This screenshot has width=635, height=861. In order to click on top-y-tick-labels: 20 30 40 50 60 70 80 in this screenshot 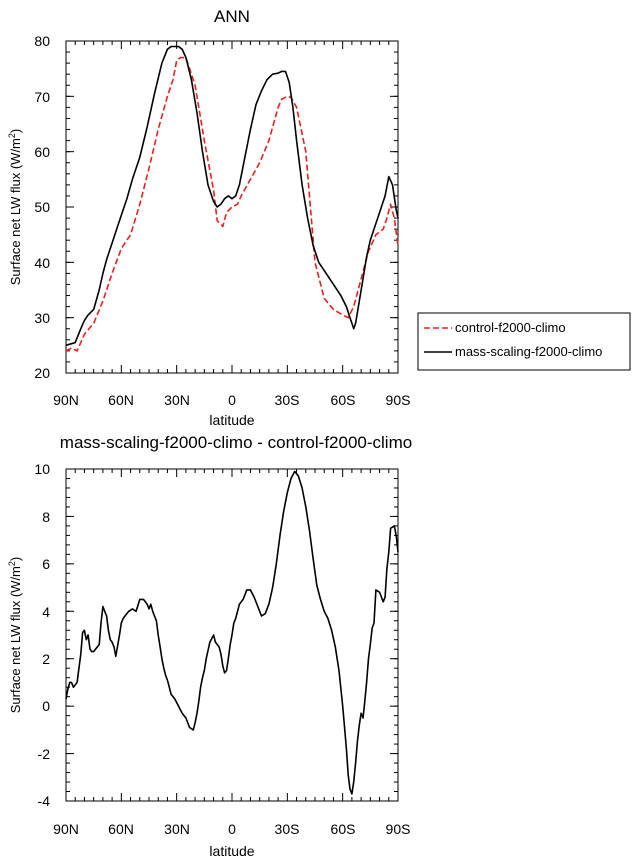, I will do `click(42, 207)`.